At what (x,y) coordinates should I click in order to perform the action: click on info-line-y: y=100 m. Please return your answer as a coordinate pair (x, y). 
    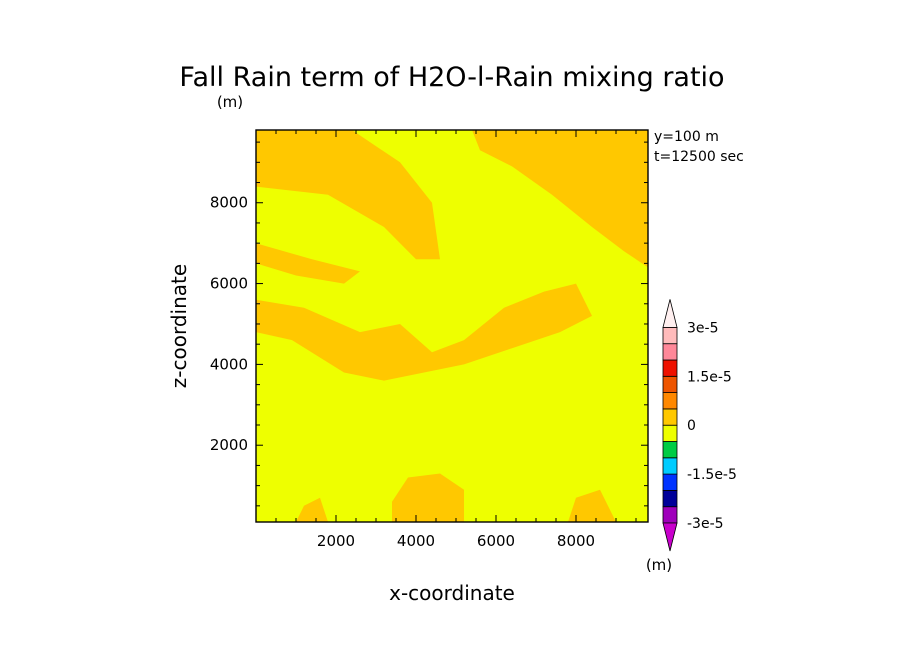
    Looking at the image, I should click on (686, 137).